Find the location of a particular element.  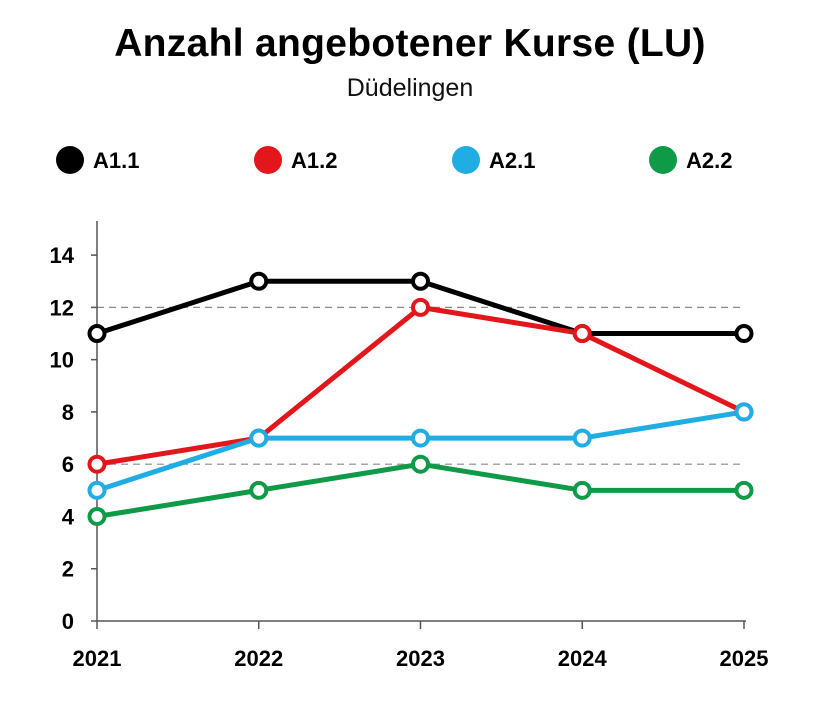

x-tick-label: 2021 is located at coordinates (97, 658).